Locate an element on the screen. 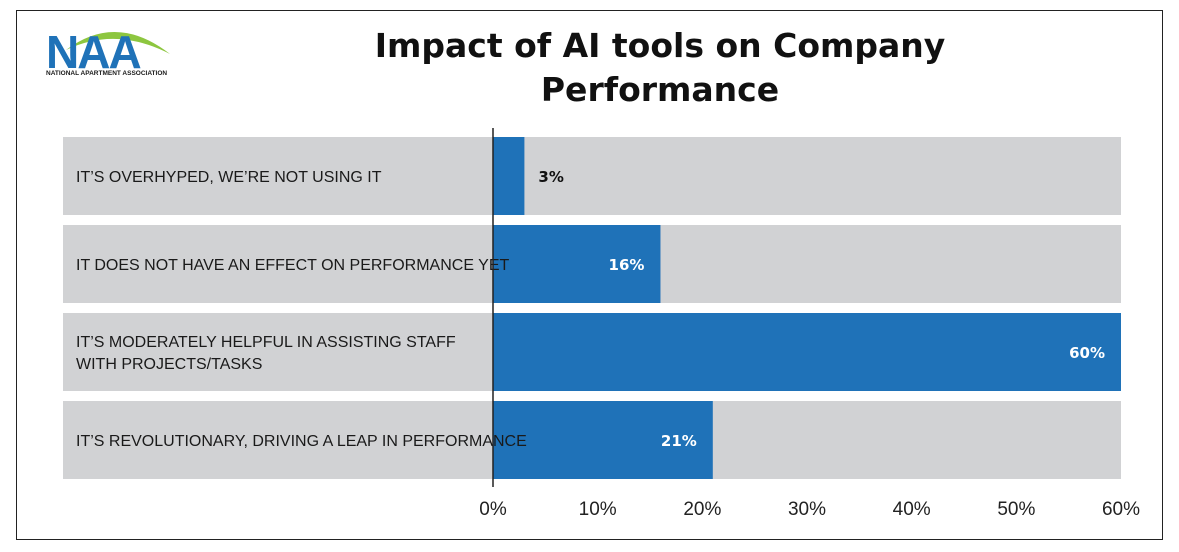  chart-title-line-2: Performance is located at coordinates (660, 89).